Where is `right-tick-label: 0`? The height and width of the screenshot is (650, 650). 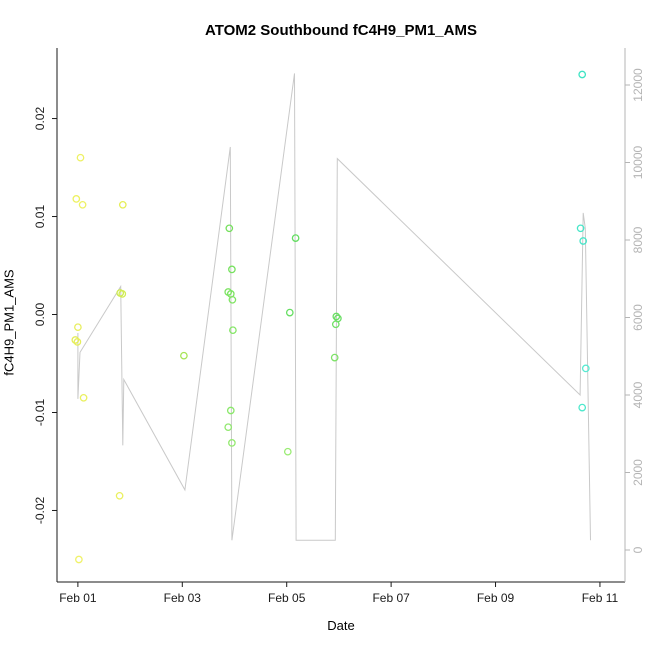
right-tick-label: 0 is located at coordinates (638, 549).